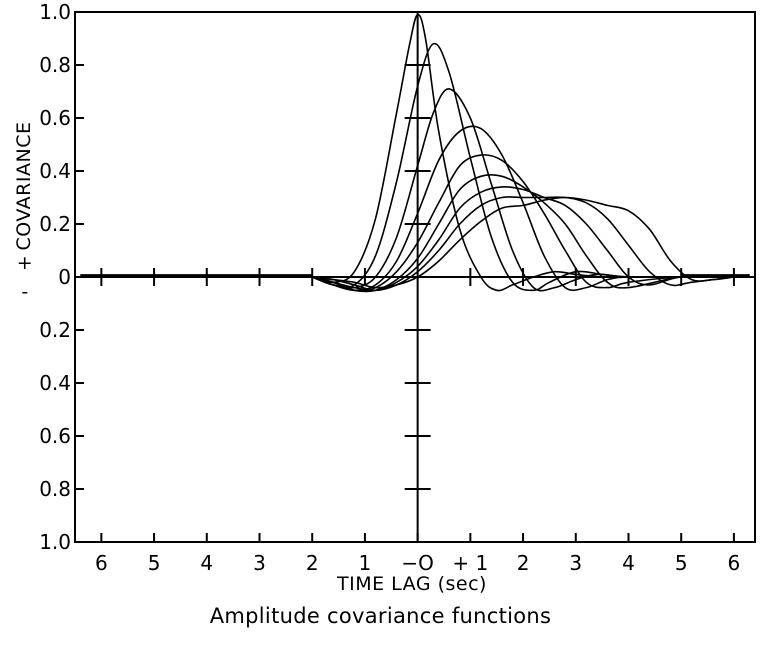 The width and height of the screenshot is (761, 646). What do you see at coordinates (25, 263) in the screenshot?
I see `y-axis-plus-sign: +` at bounding box center [25, 263].